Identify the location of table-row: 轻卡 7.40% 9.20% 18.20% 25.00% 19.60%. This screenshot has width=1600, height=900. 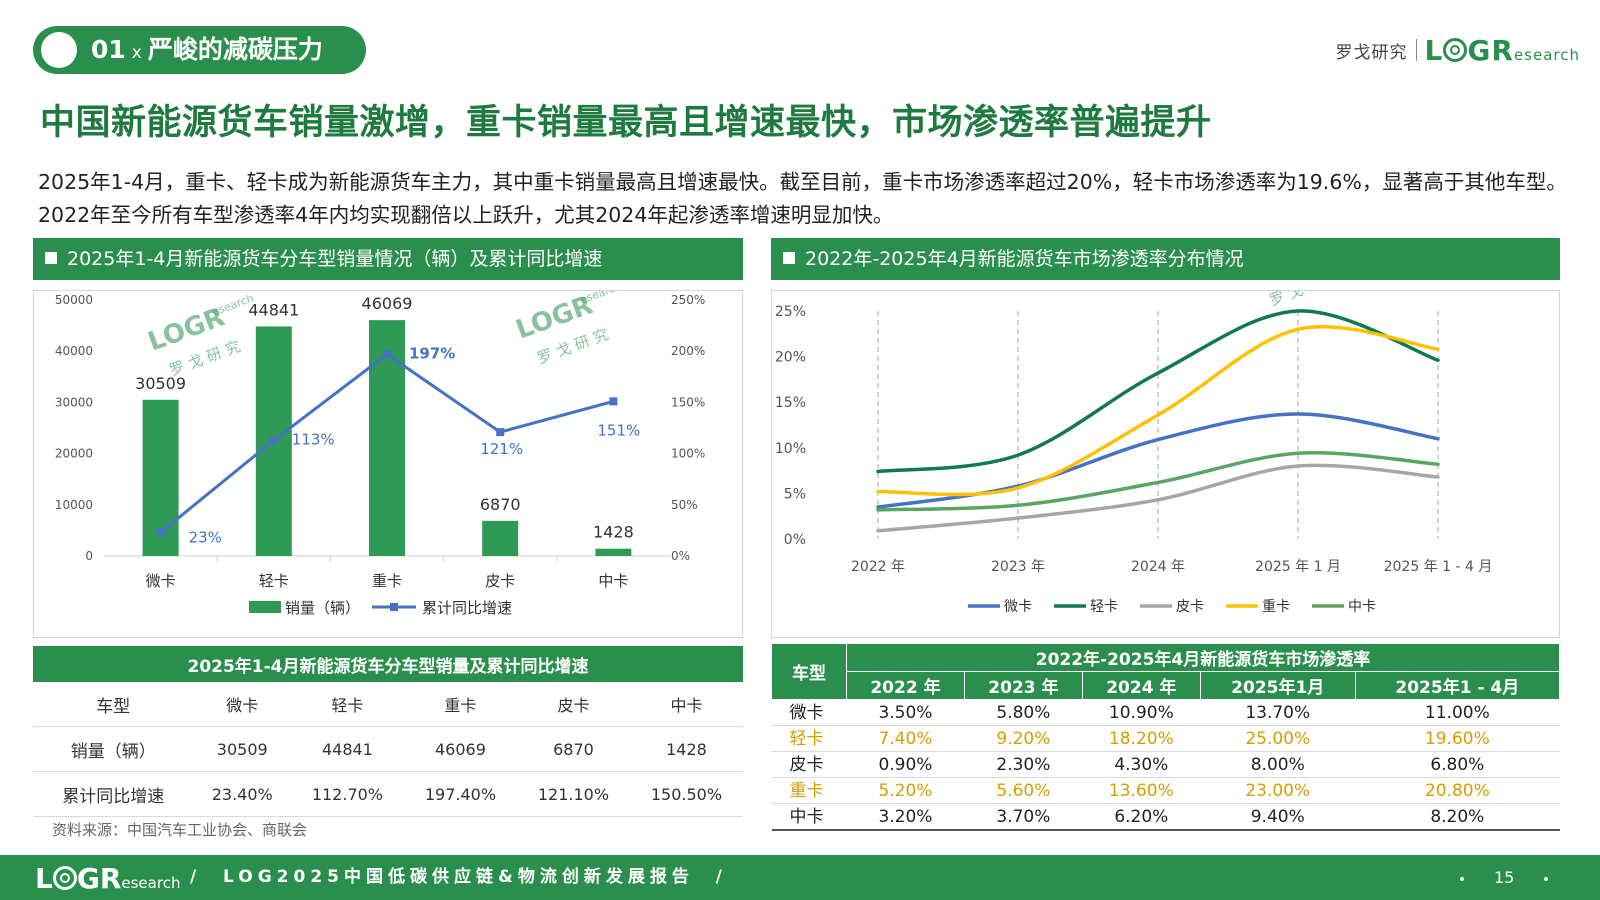
(1165, 738).